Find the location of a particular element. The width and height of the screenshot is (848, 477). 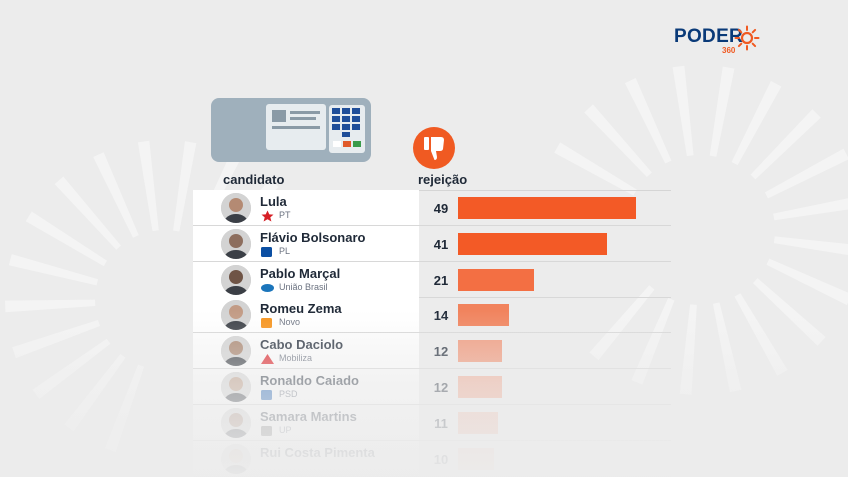

chart-row: Romeu Zema Novo 14 is located at coordinates (432, 315).